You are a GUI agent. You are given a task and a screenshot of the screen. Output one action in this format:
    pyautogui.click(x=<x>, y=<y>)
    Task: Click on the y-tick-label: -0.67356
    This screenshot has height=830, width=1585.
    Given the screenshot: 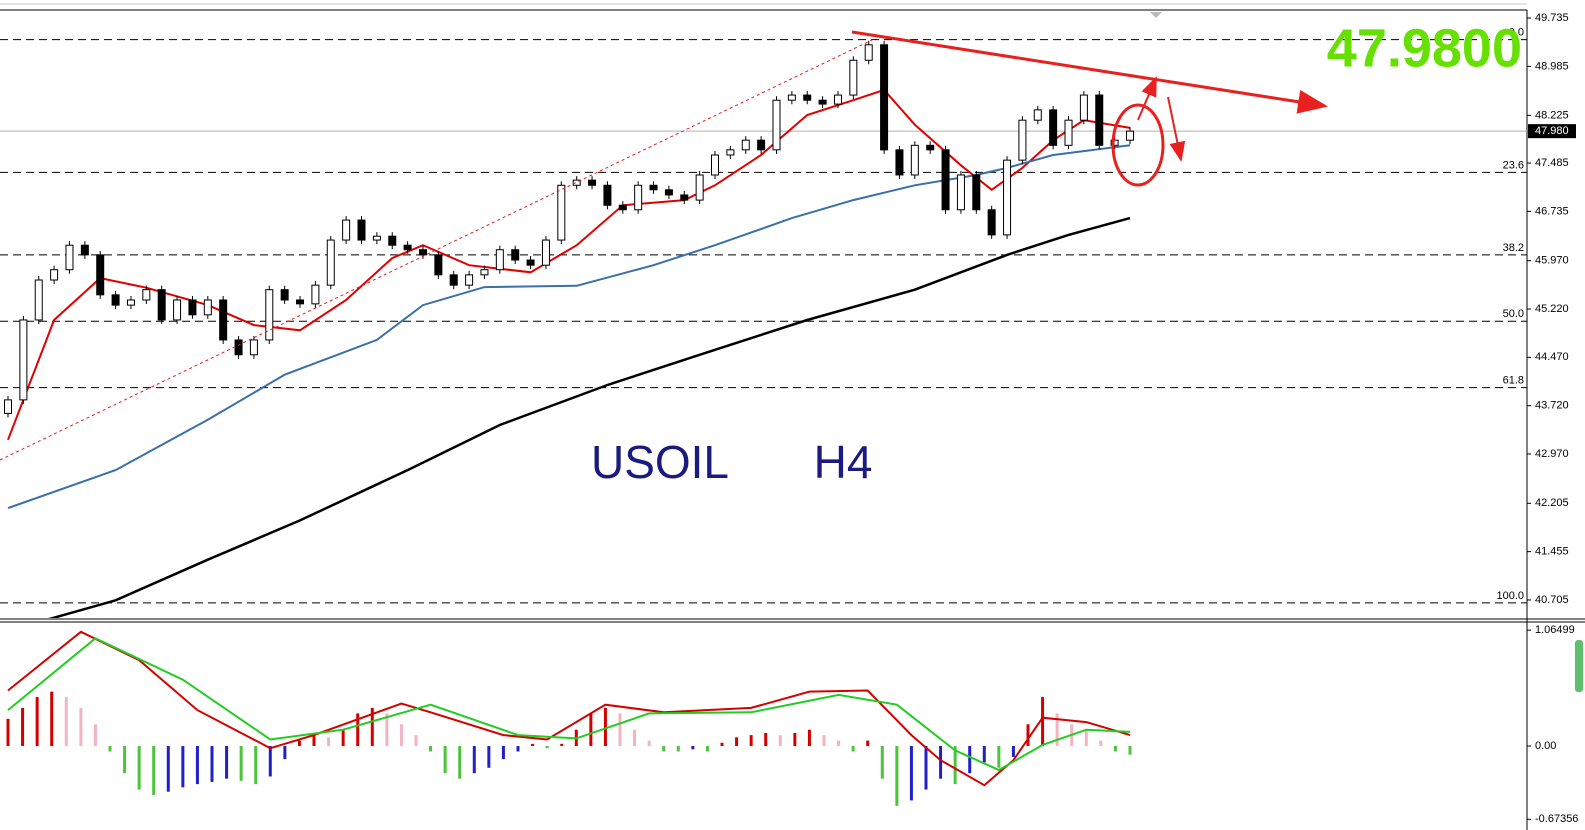 What is the action you would take?
    pyautogui.click(x=1556, y=819)
    